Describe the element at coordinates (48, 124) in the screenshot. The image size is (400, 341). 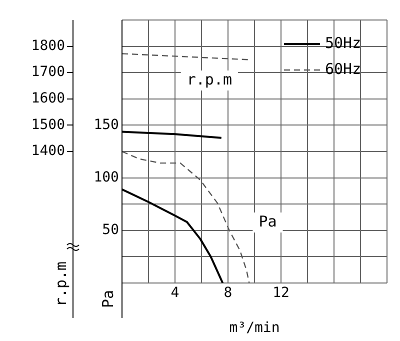
I see `y-tick-label: 1500` at that location.